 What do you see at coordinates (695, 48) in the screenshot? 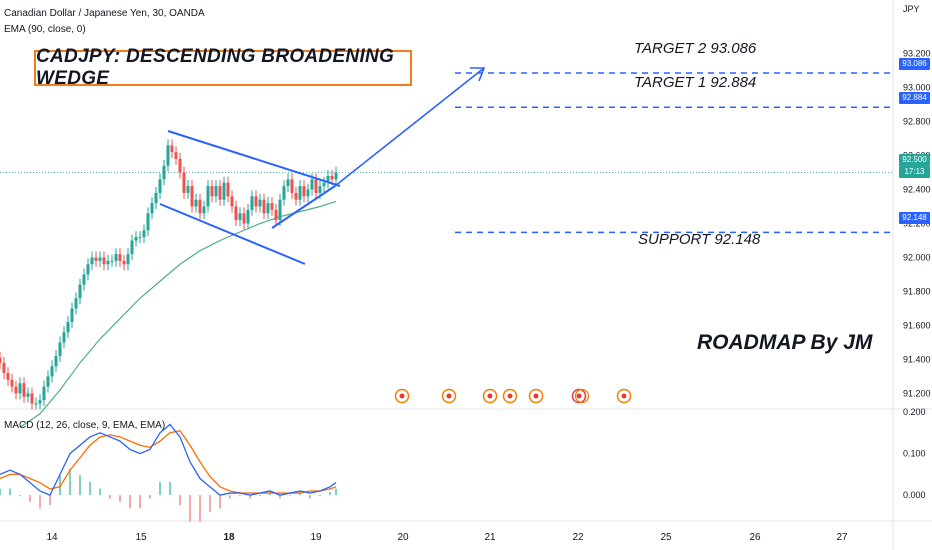
I see `target2-label: TARGET 2 93.086` at bounding box center [695, 48].